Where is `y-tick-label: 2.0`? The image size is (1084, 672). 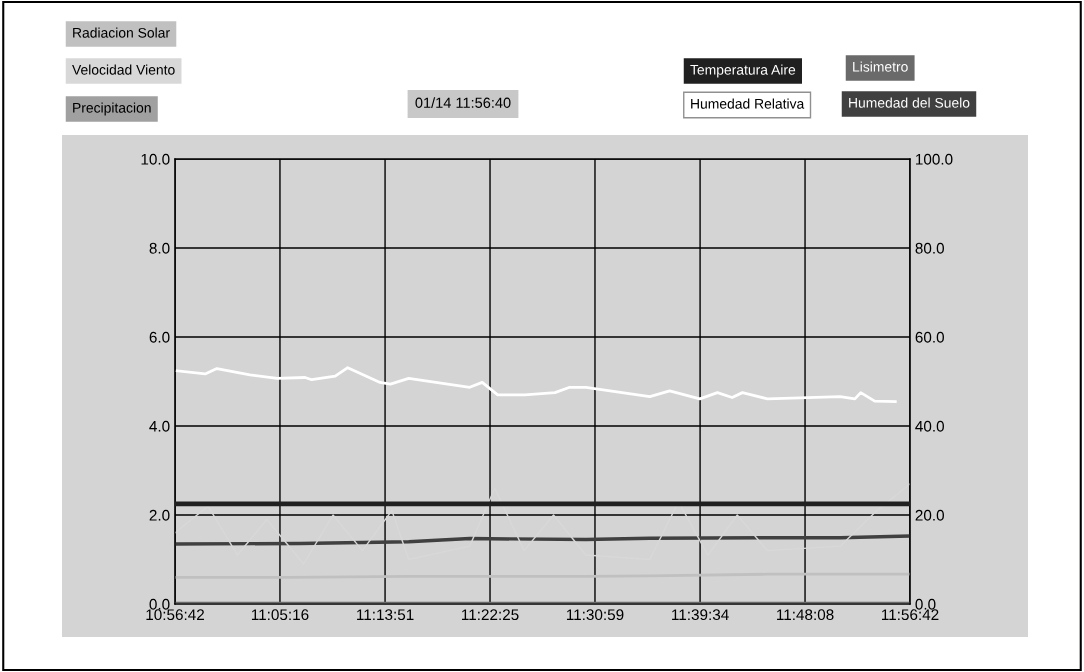 y-tick-label: 2.0 is located at coordinates (159, 515).